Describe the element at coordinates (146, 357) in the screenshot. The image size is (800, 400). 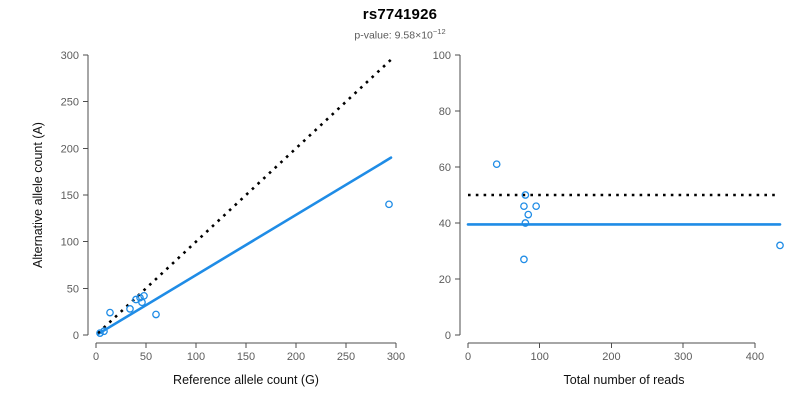
I see `x-axis-tick-label: 50` at that location.